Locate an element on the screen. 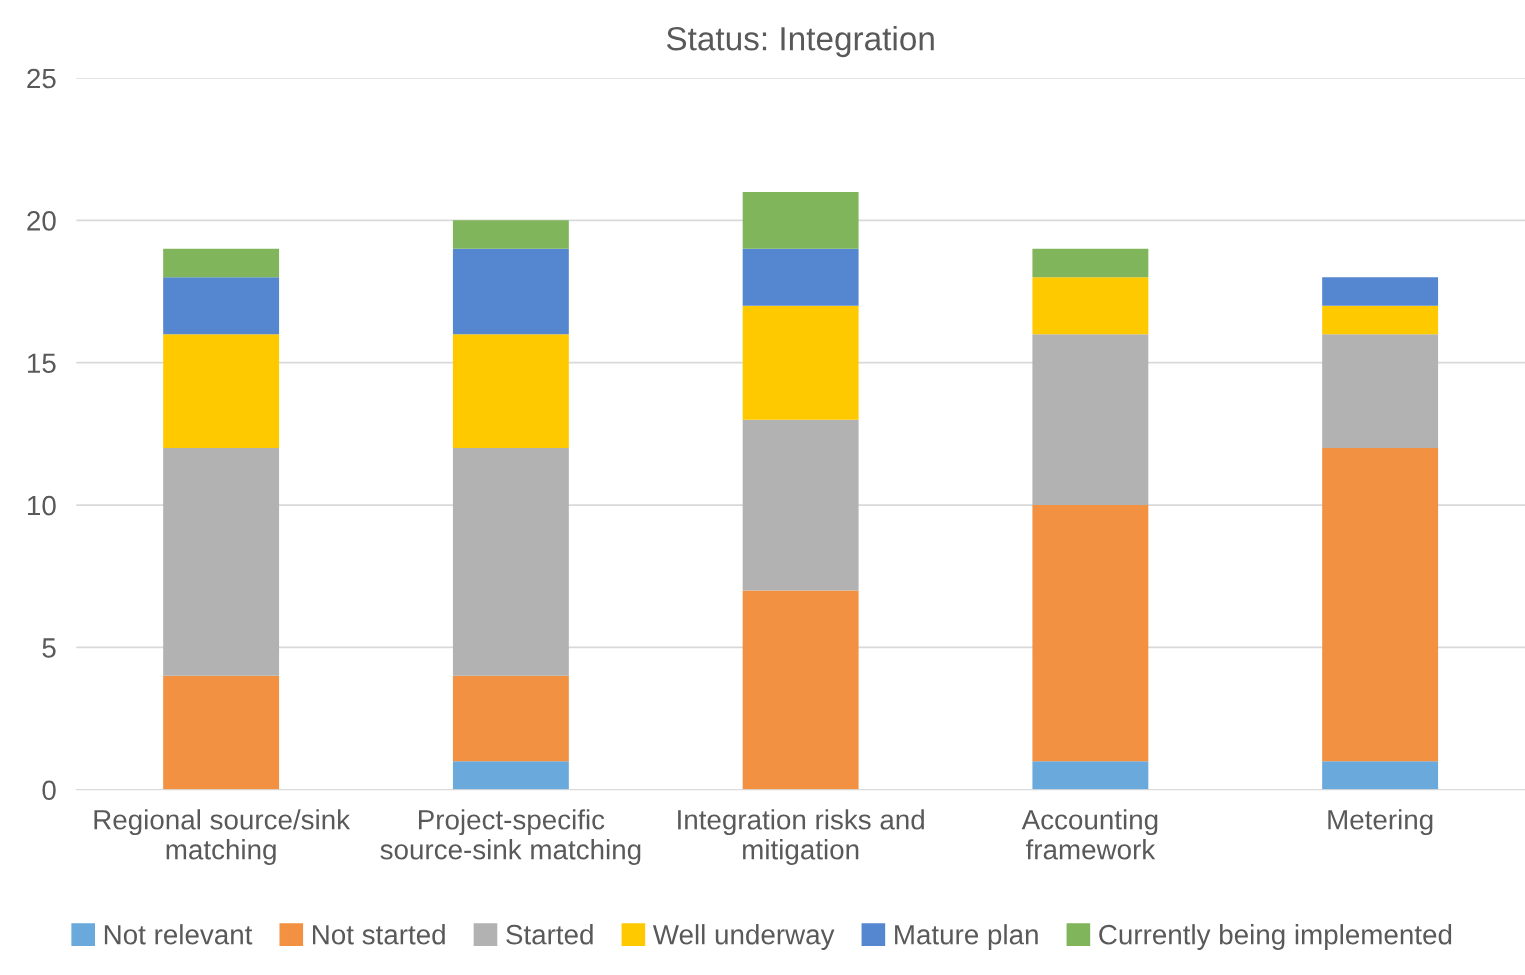 The image size is (1525, 975). x-tick-label: Metering is located at coordinates (1380, 822).